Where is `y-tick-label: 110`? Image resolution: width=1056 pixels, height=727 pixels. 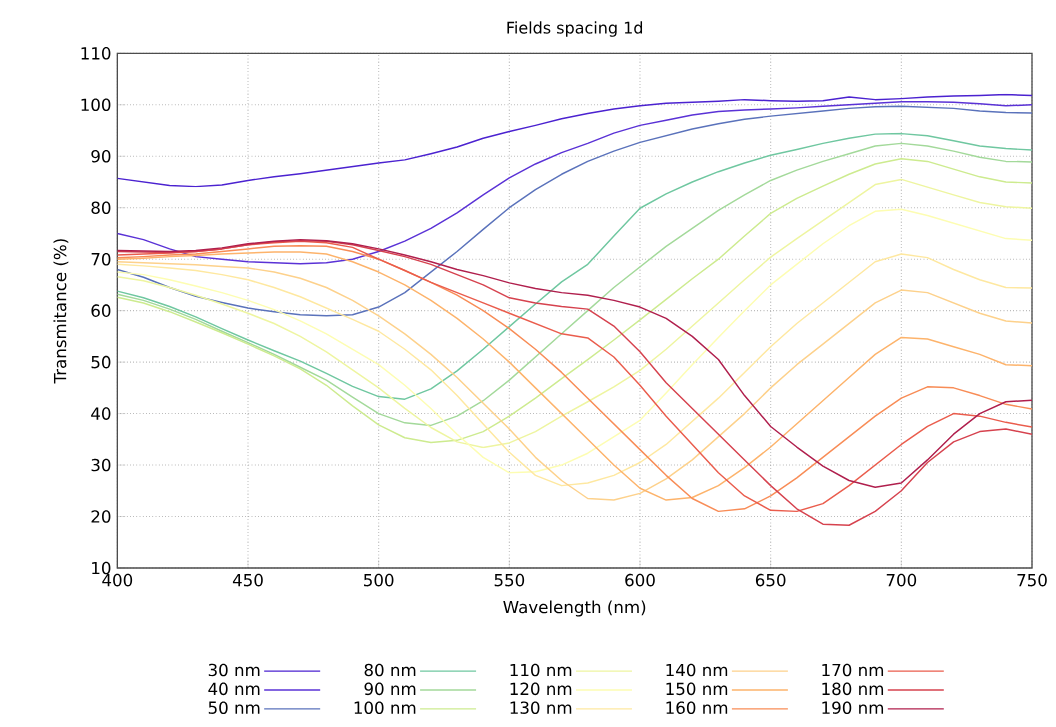 y-tick-label: 110 is located at coordinates (96, 53).